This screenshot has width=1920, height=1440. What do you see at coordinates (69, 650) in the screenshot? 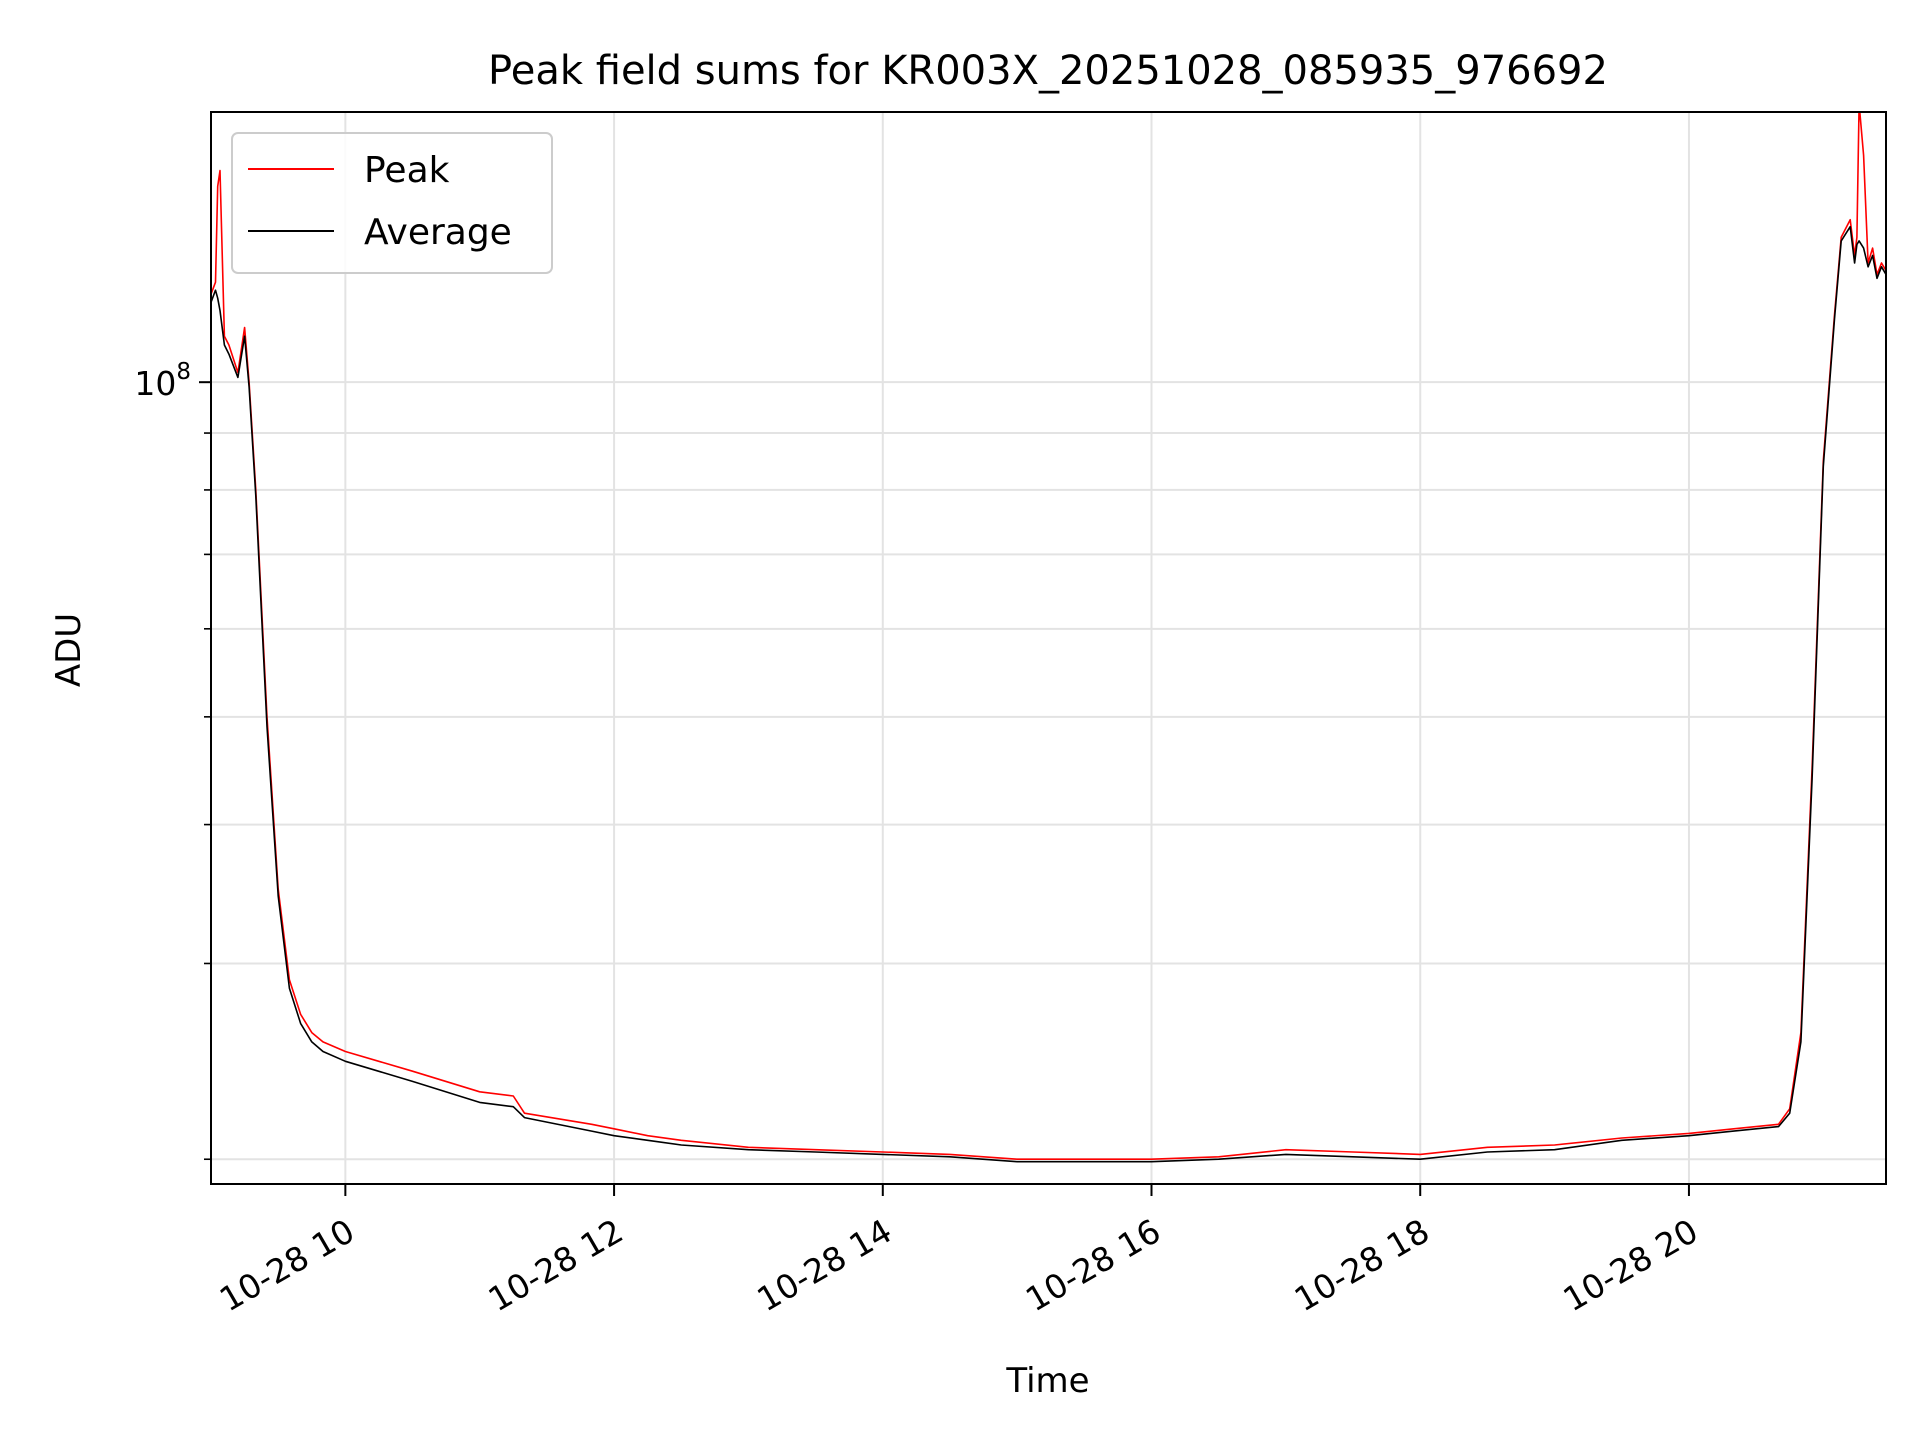
I see `y-axis-label: ADU` at bounding box center [69, 650].